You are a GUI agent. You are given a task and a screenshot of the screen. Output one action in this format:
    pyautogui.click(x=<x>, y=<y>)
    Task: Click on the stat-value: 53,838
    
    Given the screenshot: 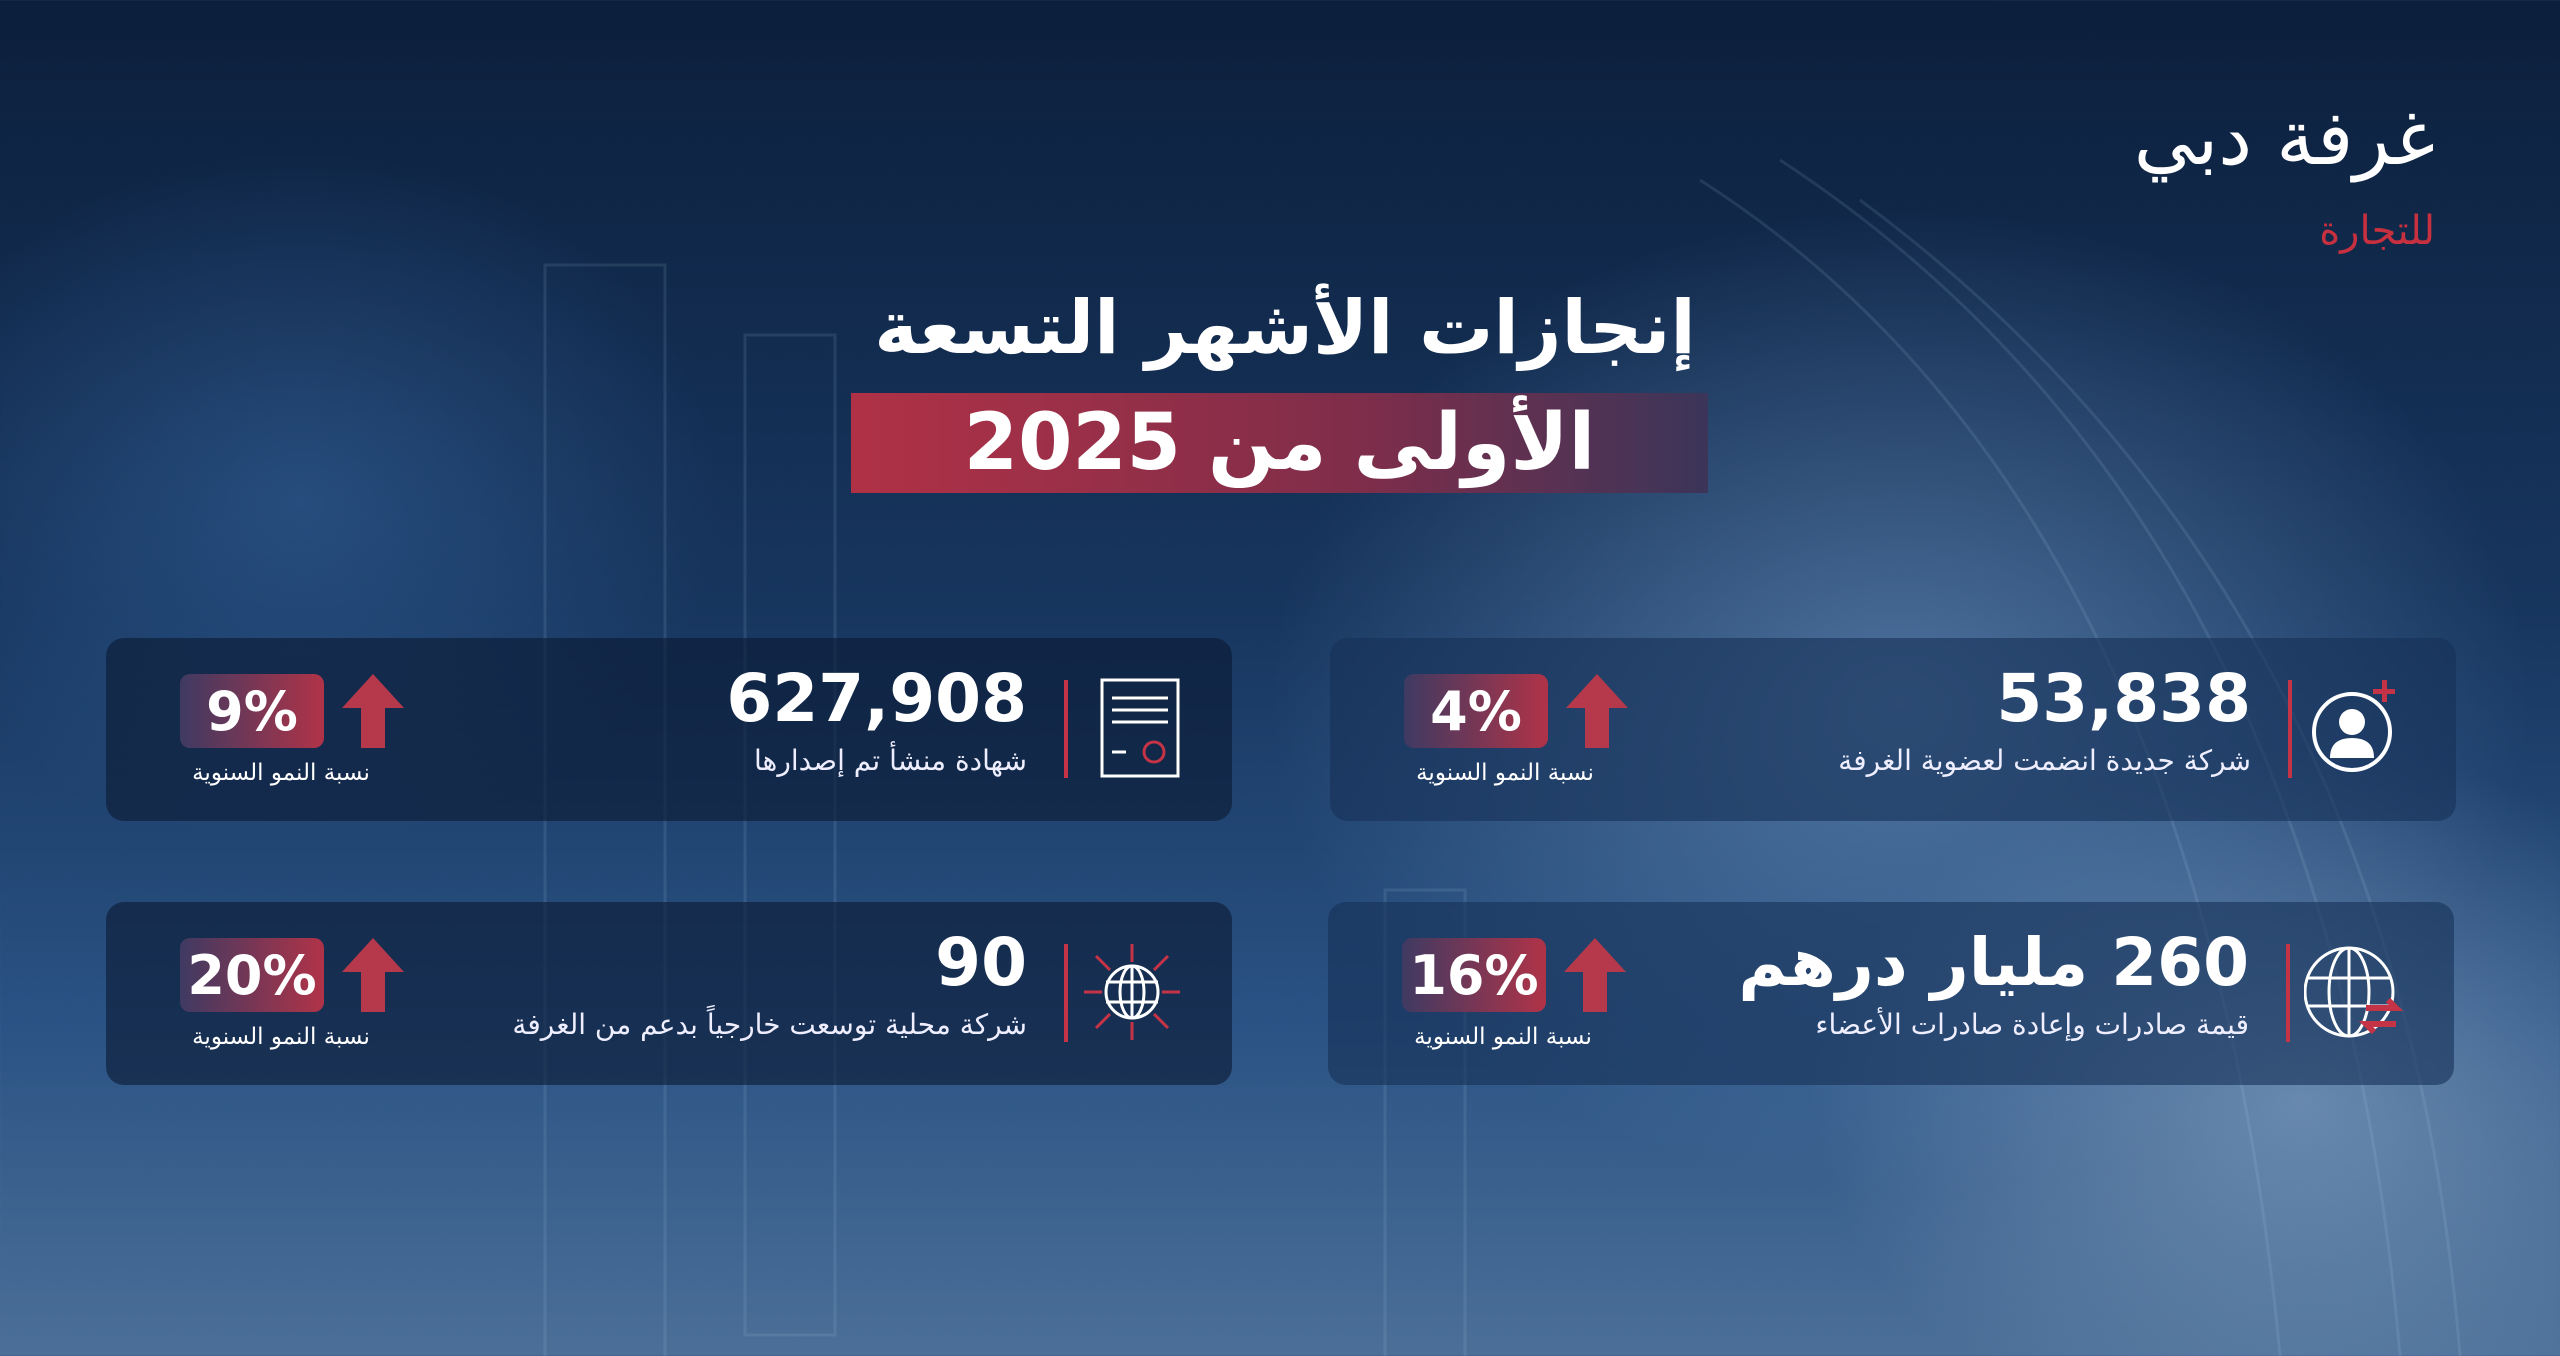 What is the action you would take?
    pyautogui.click(x=2123, y=698)
    